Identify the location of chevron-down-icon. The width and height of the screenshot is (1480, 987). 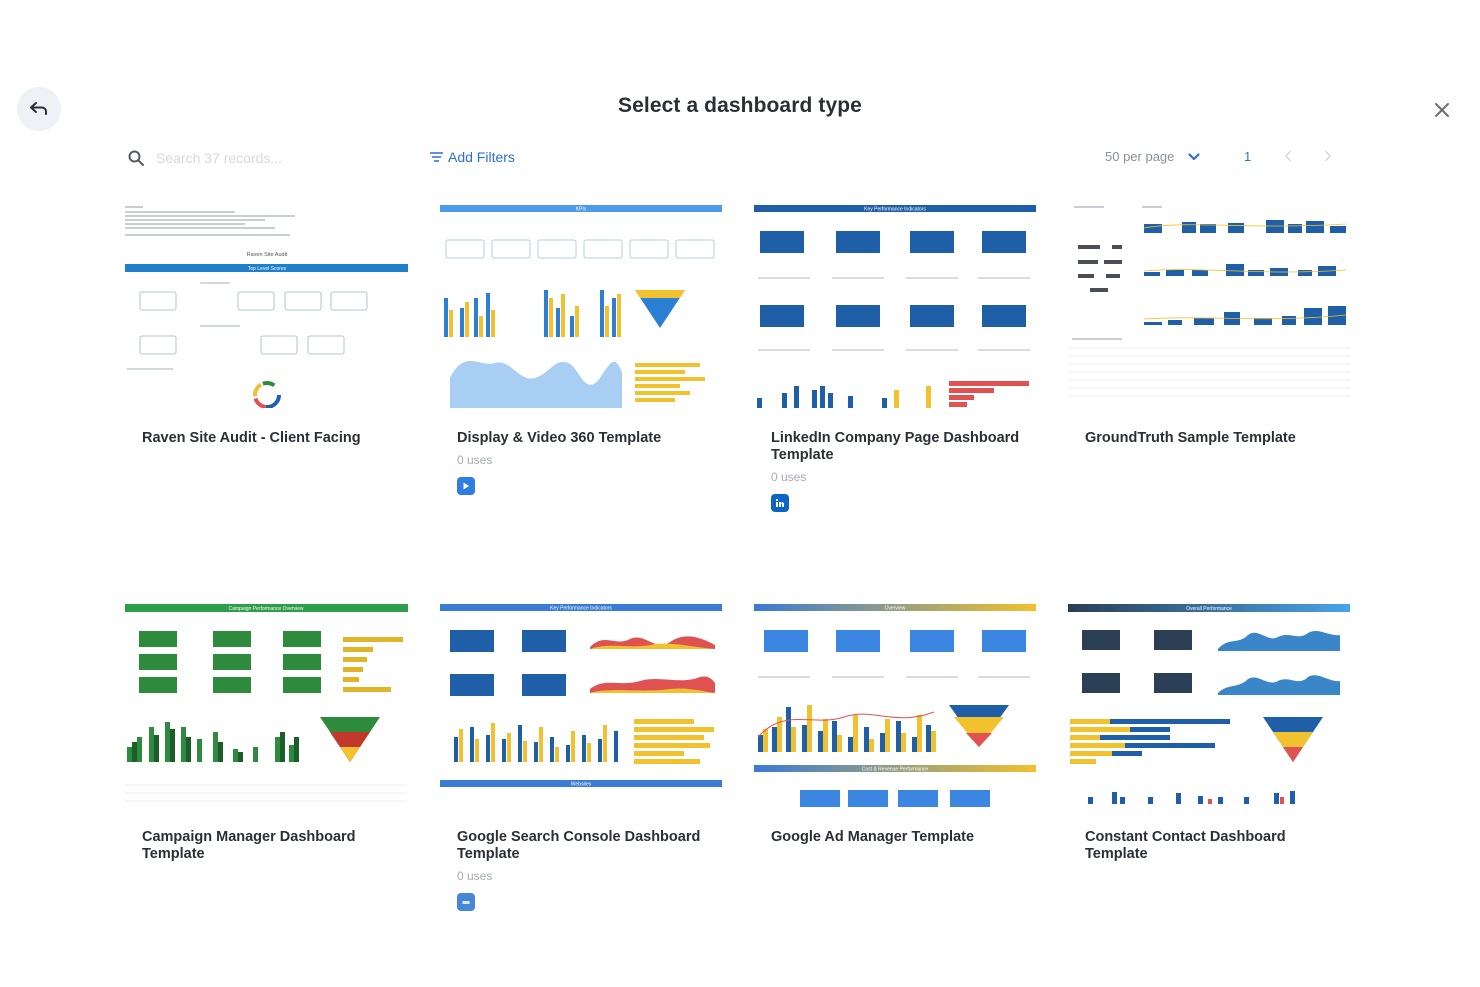
(1194, 156).